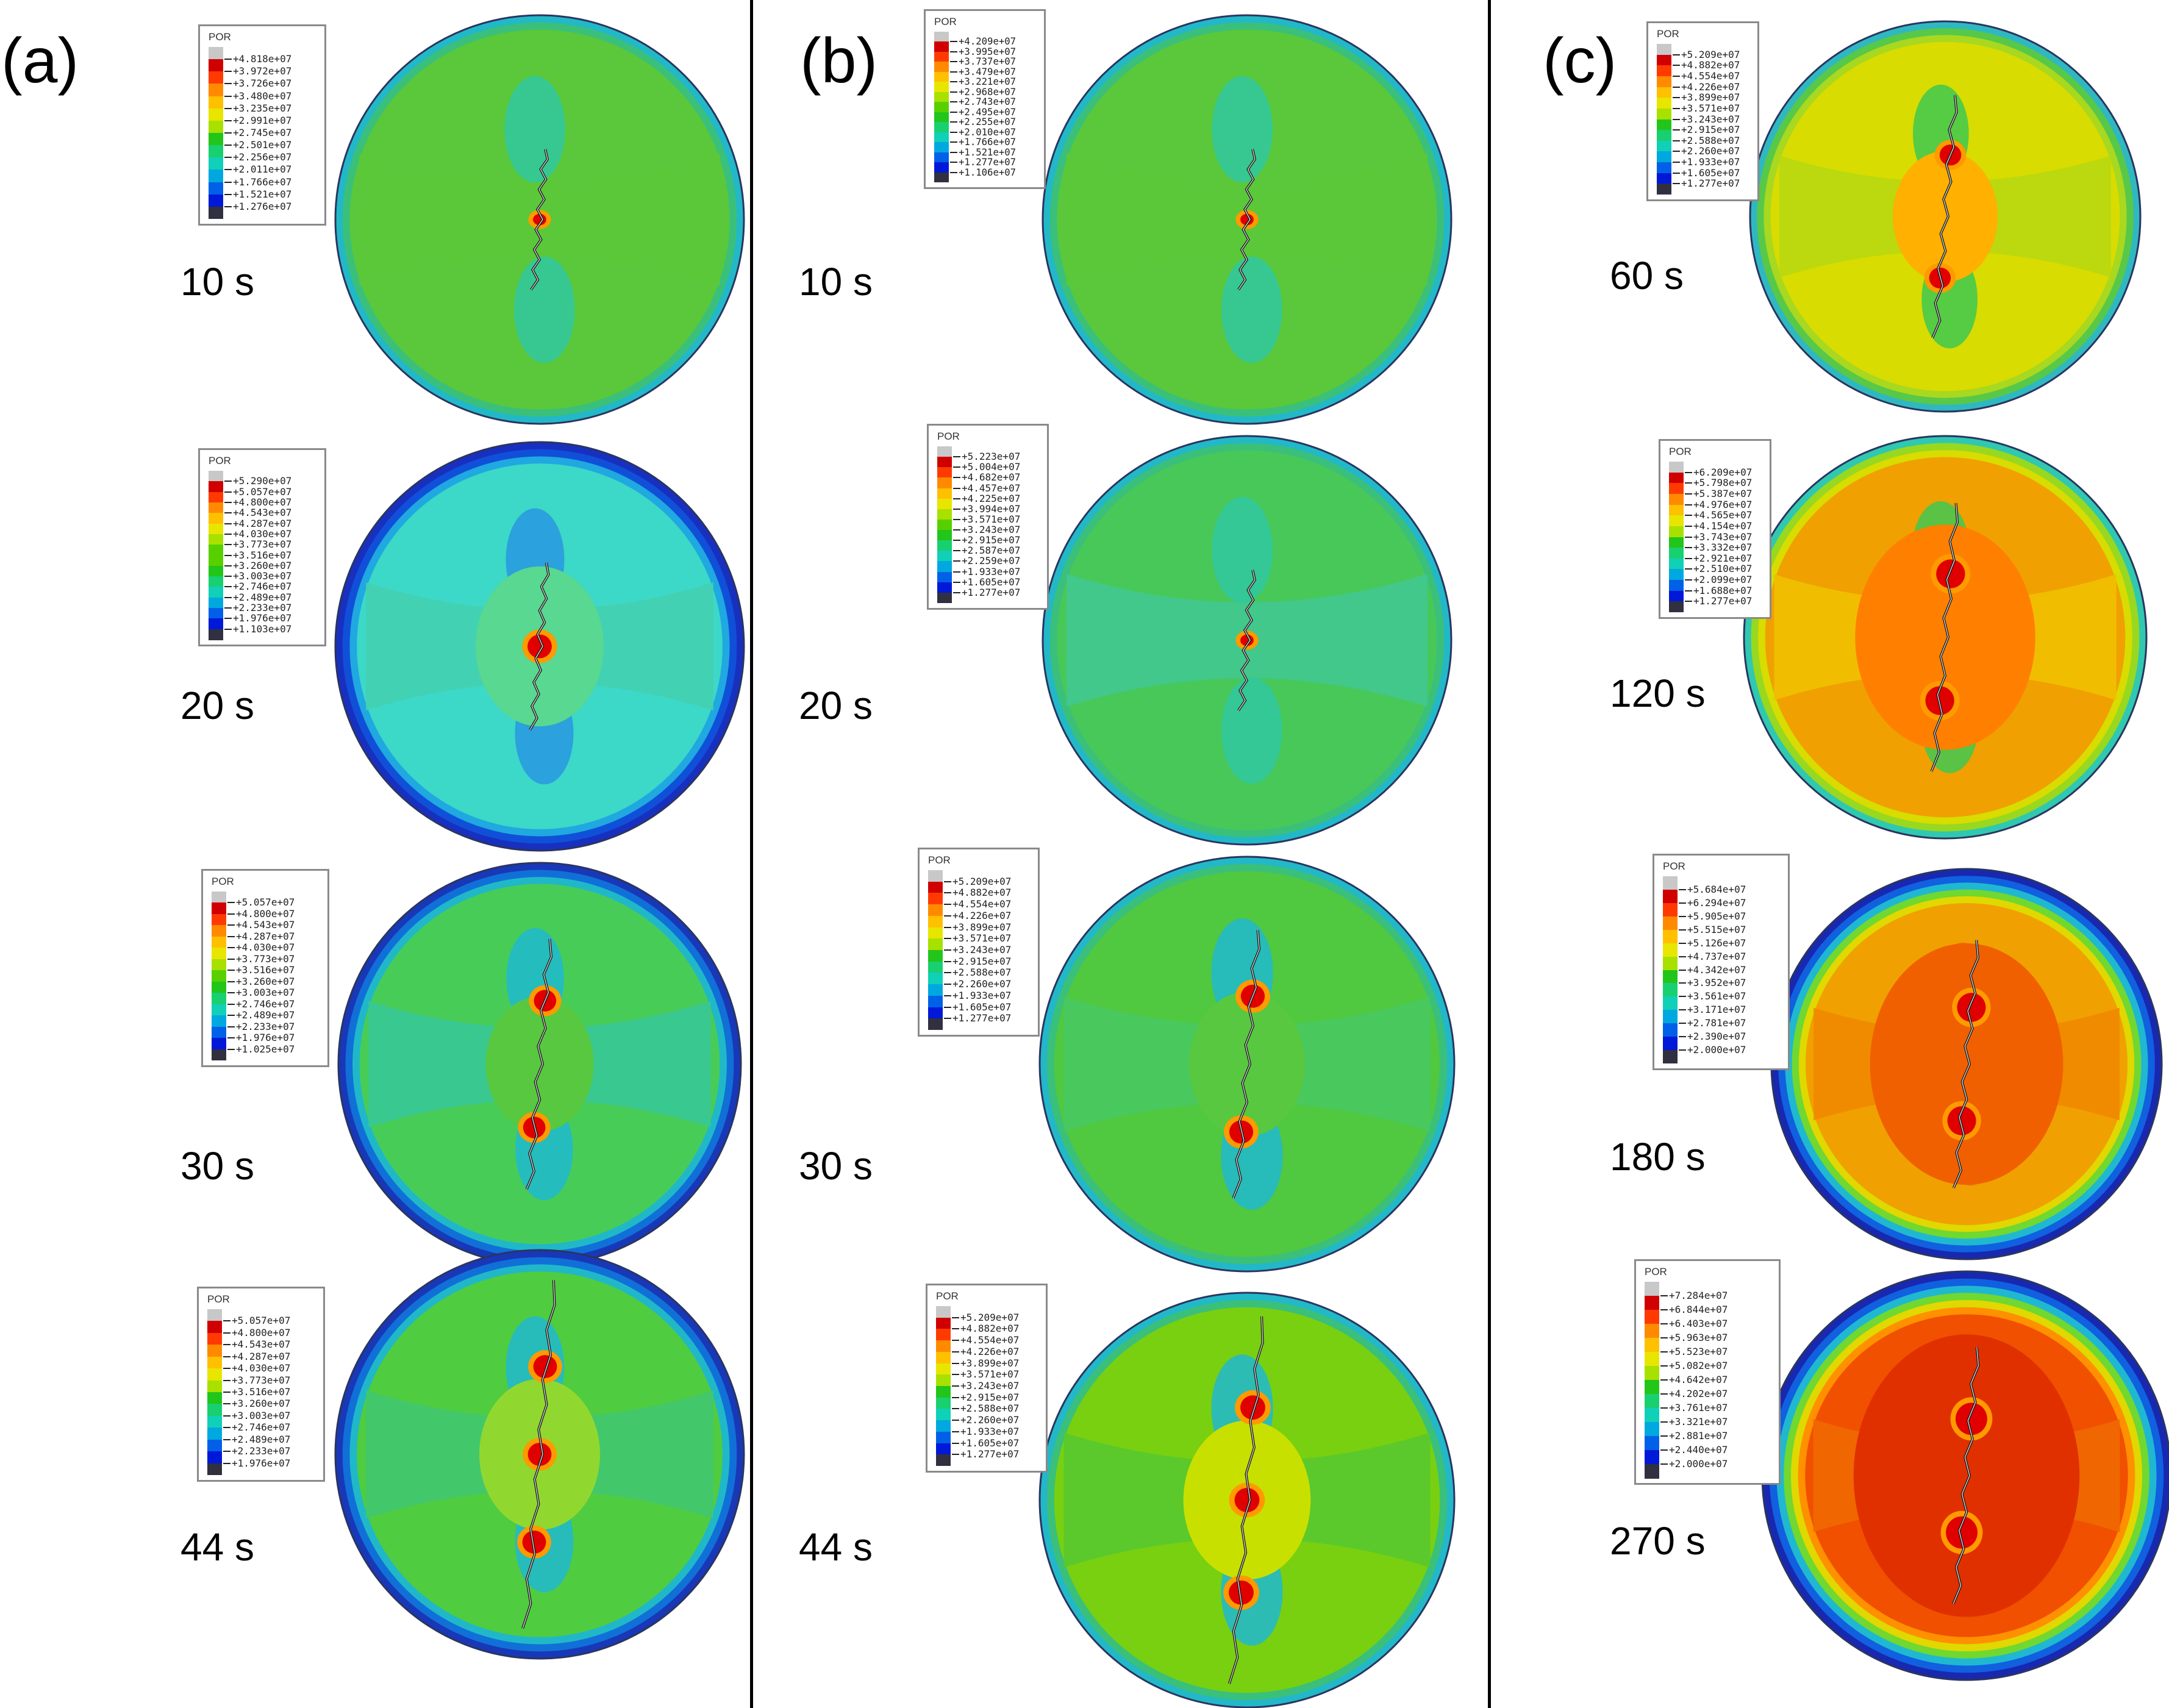 This screenshot has width=2169, height=1708. Describe the element at coordinates (261, 1463) in the screenshot. I see `legend-value: +1.976e+07` at that location.